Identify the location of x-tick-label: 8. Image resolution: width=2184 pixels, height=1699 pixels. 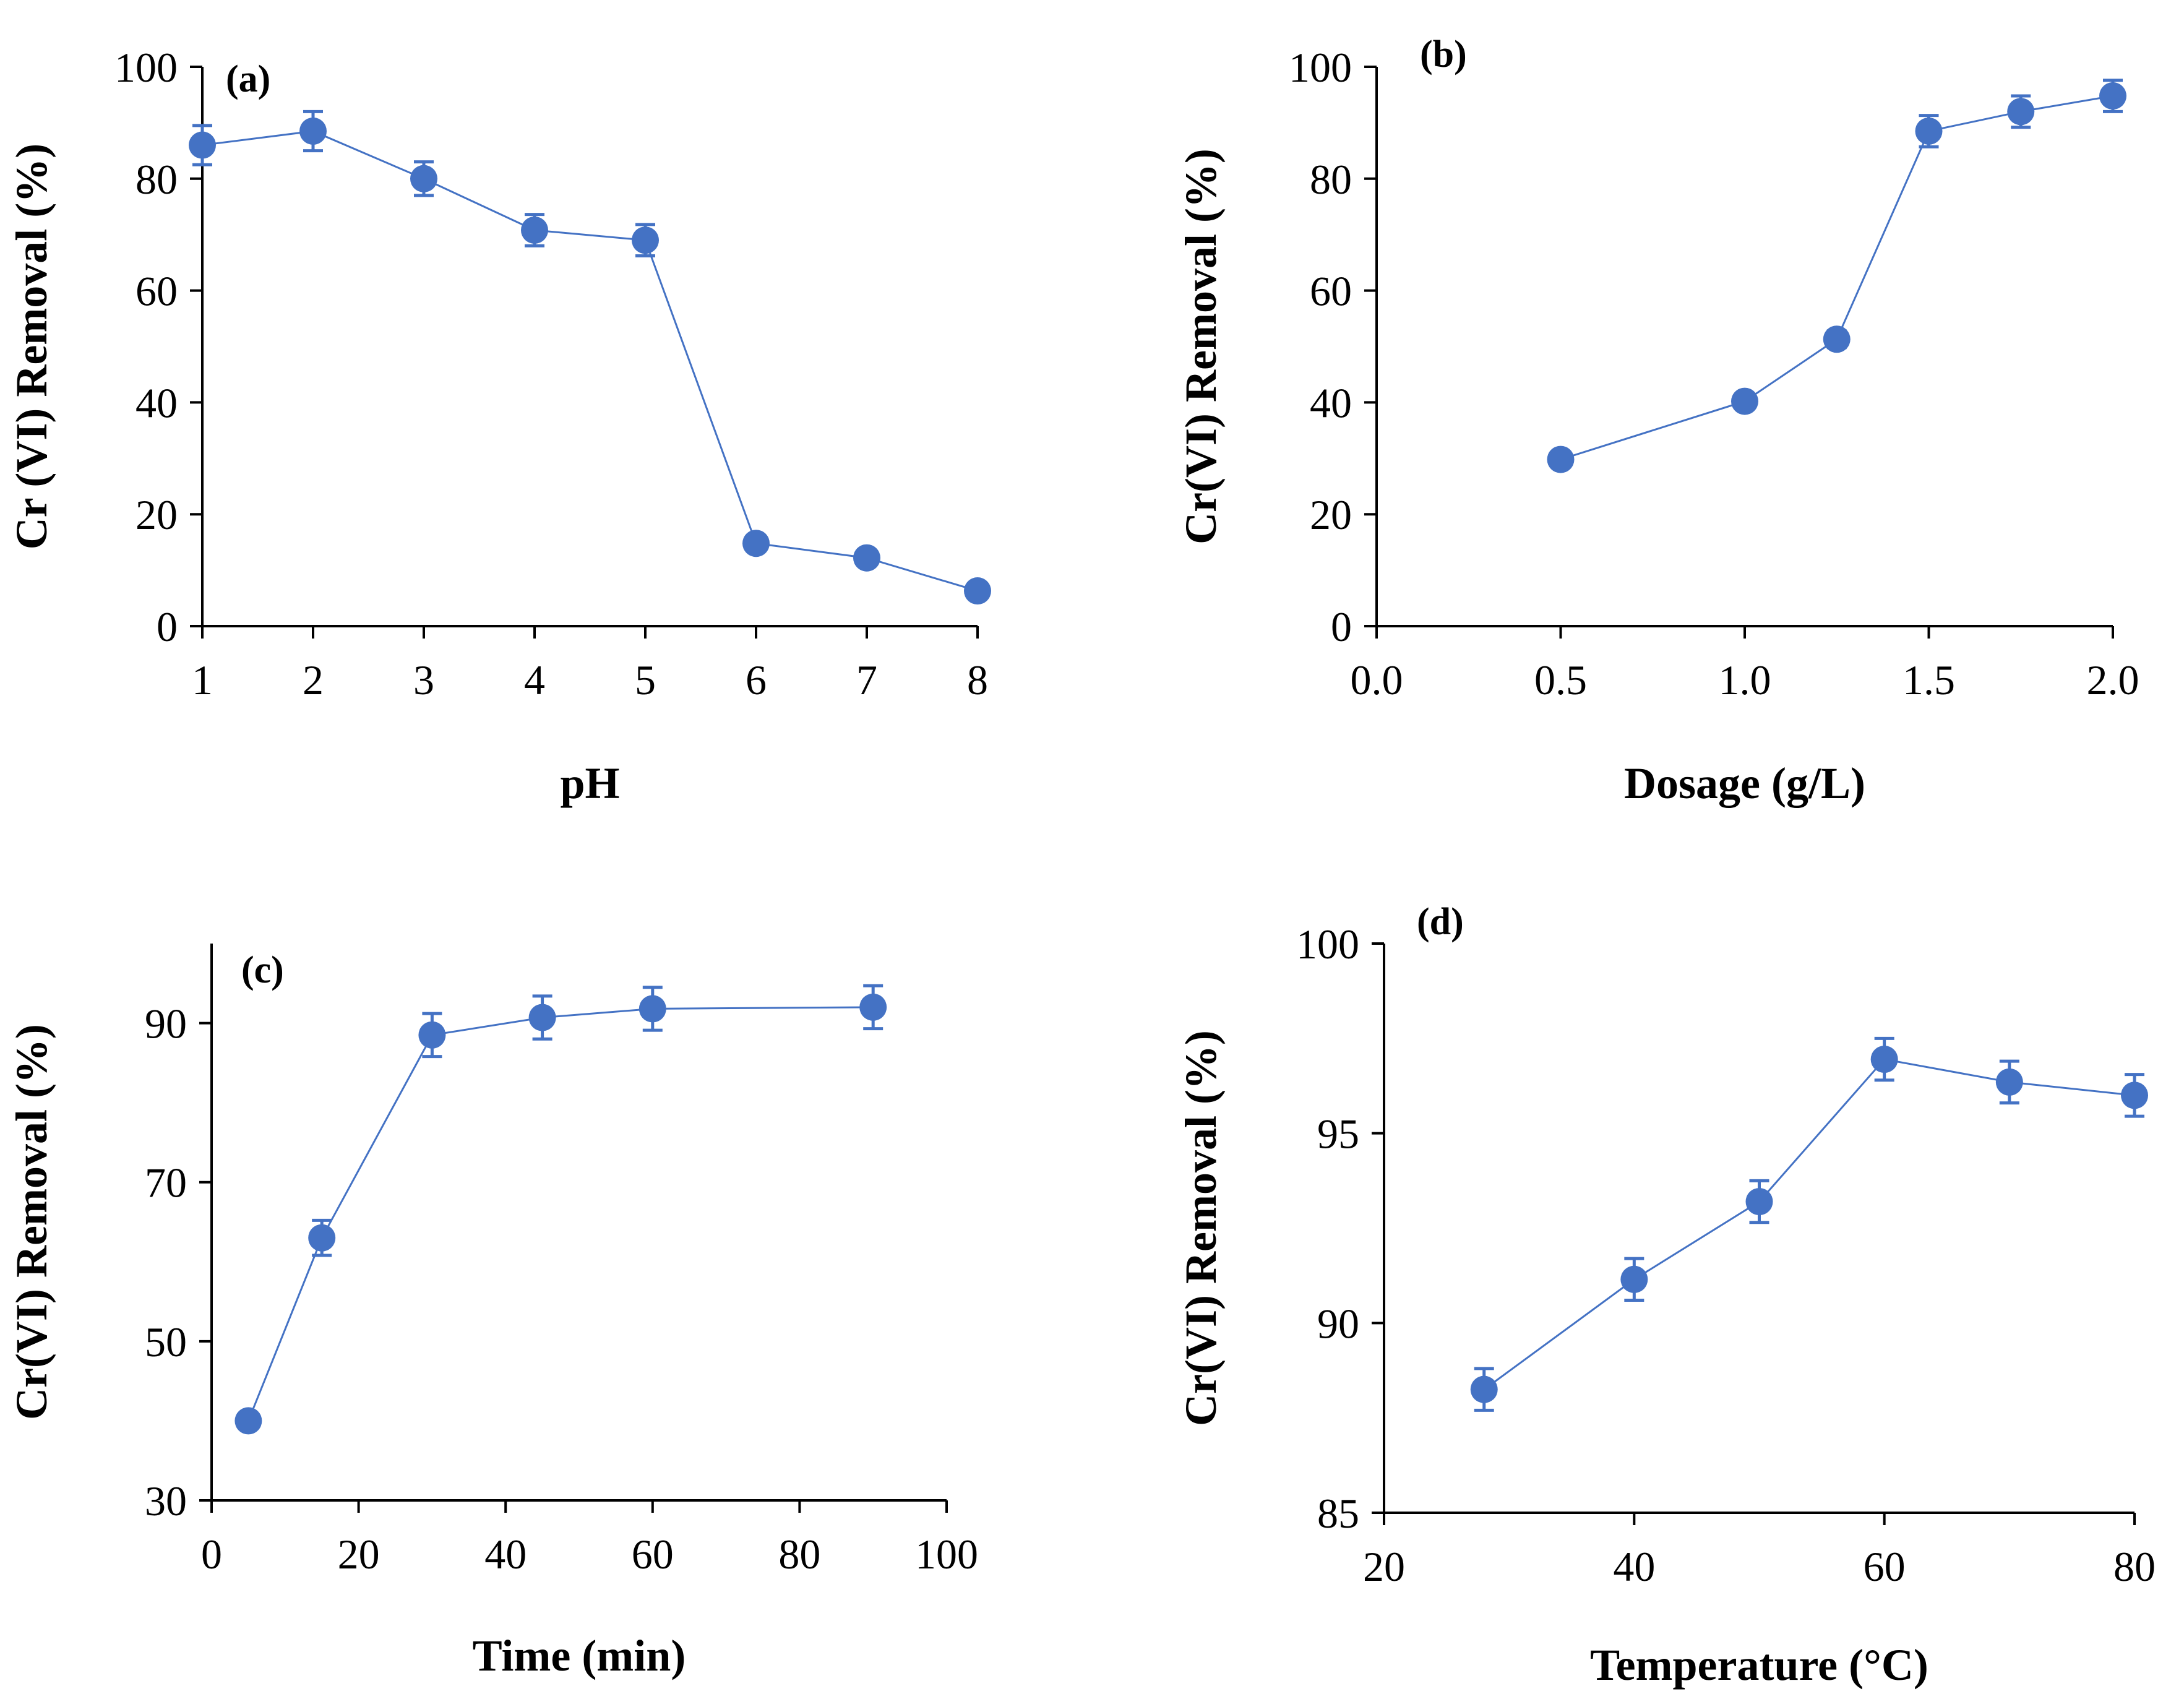
(977, 679).